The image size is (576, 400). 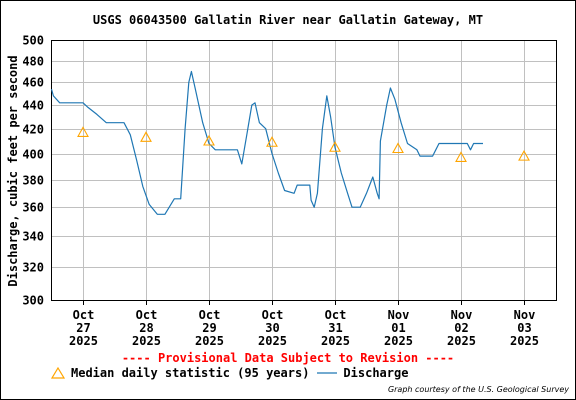 I want to click on legend-label-discharge: Discharge, so click(x=376, y=373).